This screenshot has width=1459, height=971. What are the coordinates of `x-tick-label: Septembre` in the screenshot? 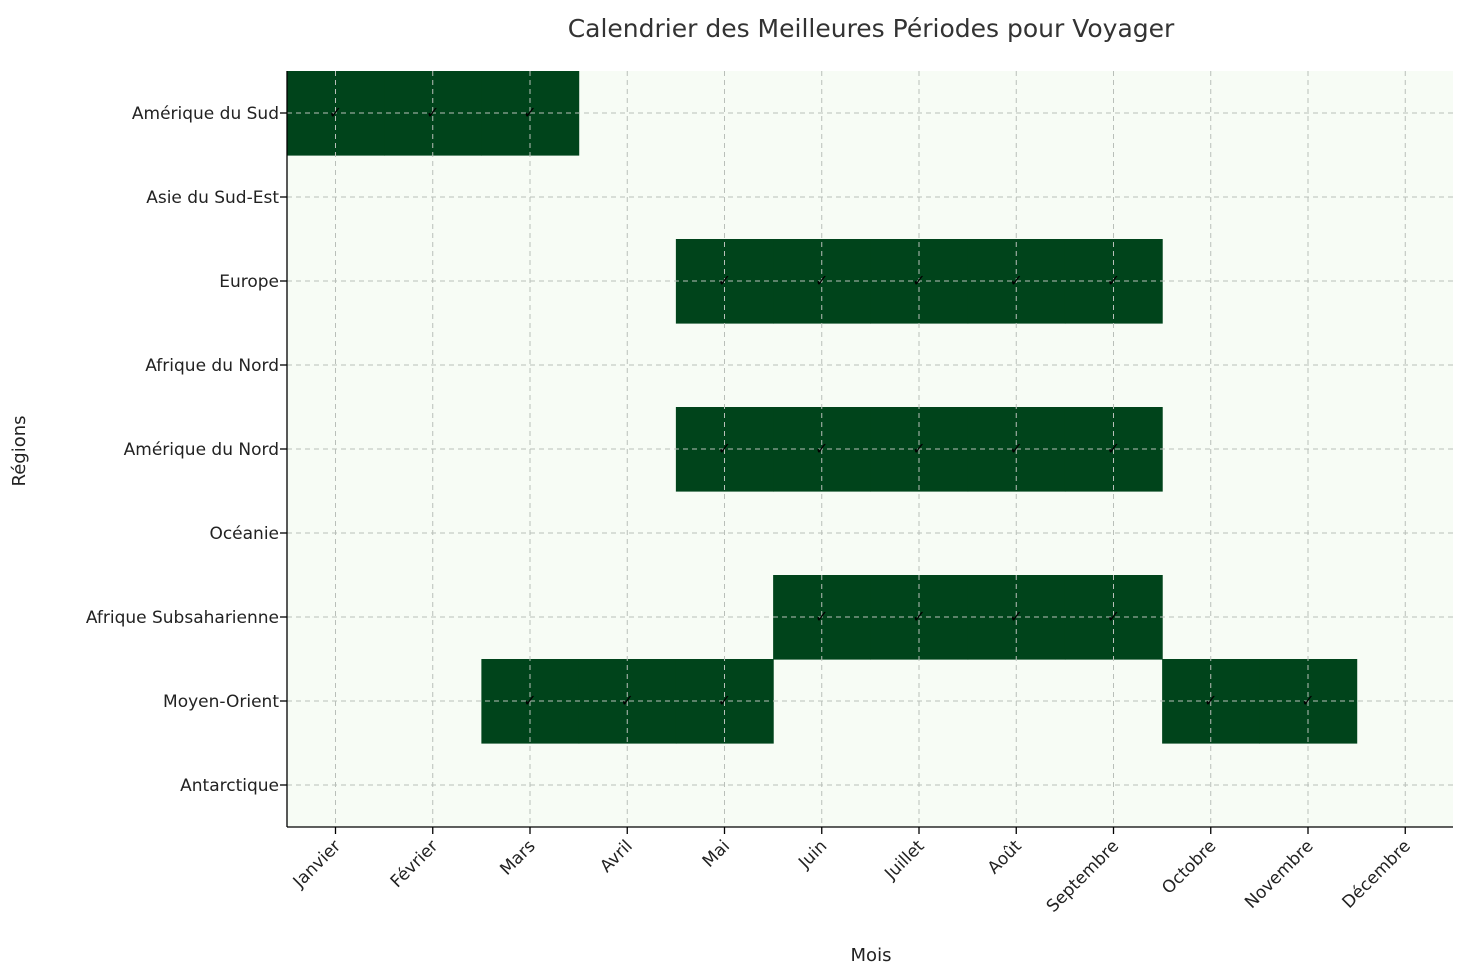 It's located at (1083, 876).